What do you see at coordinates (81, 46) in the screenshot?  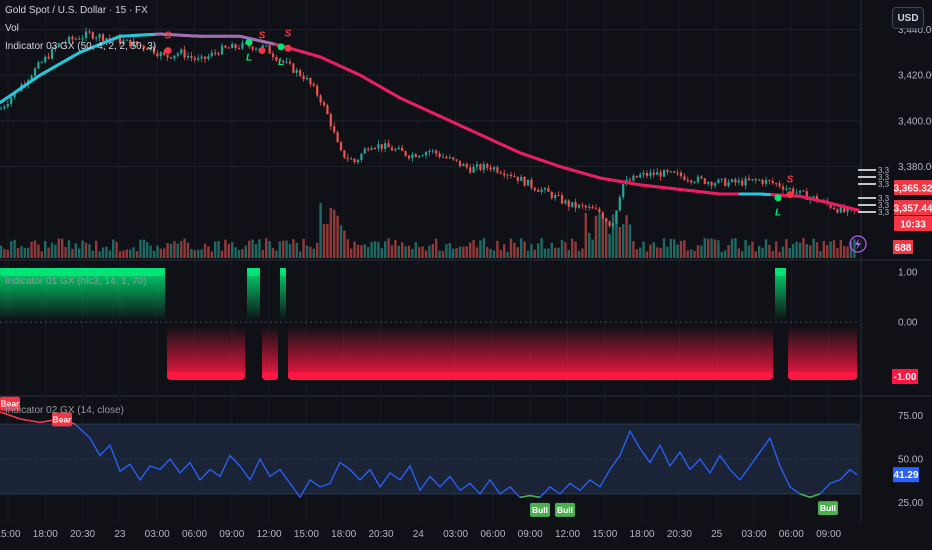 I see `indicator03-legend: Indicator 03 GX (50, 4, 2, 2, 50, 3)` at bounding box center [81, 46].